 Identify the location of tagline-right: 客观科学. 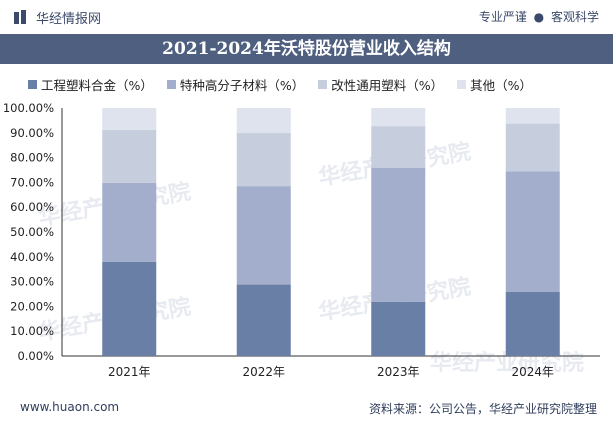
(574, 17).